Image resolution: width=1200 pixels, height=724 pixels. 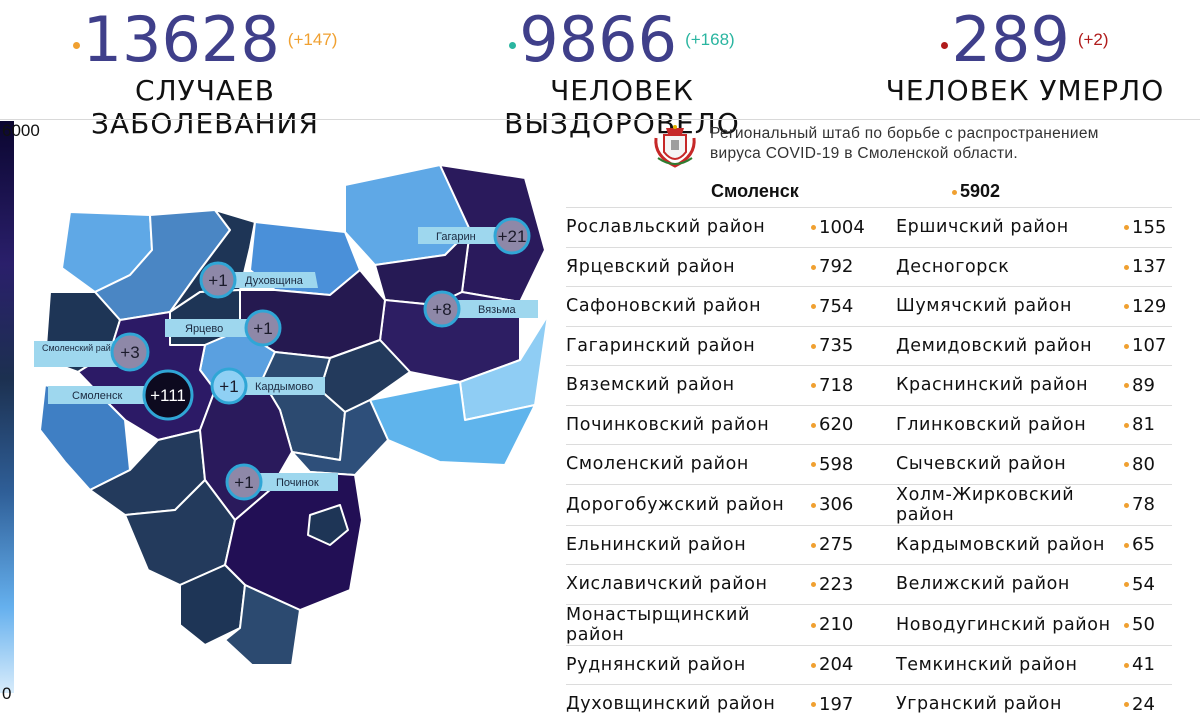 I want to click on table-row: Смоленский район 598 Сычевский район 80, so click(x=869, y=464).